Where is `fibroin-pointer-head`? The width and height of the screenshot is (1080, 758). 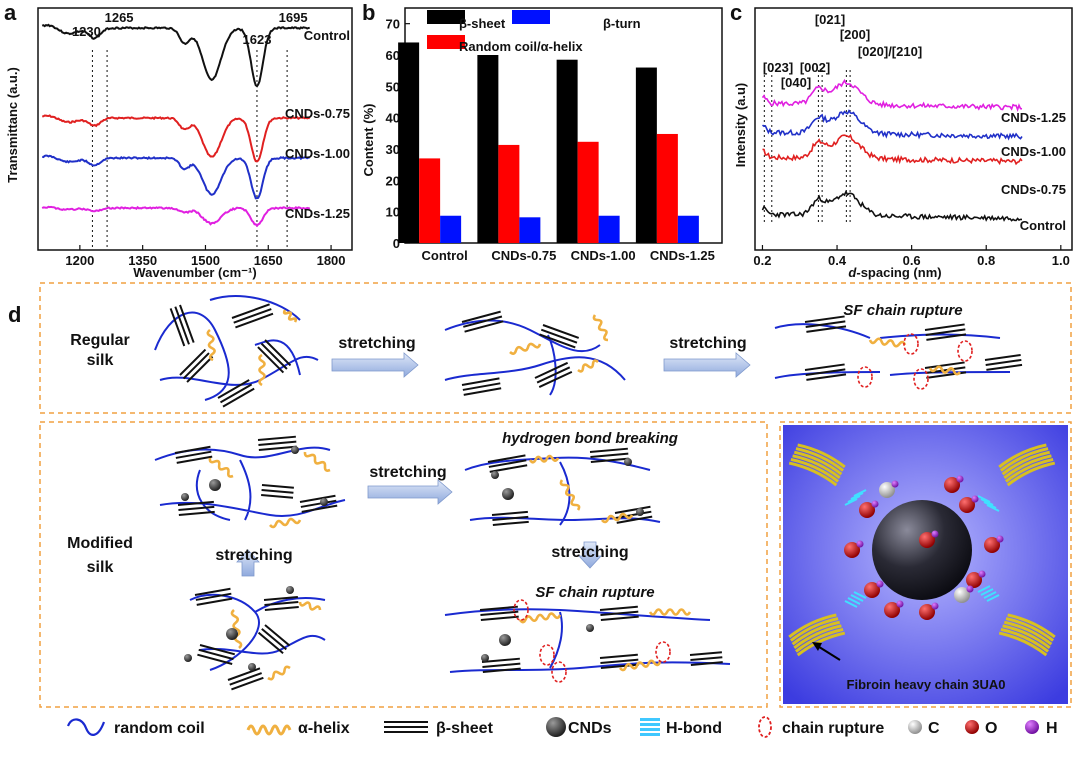
fibroin-pointer-head is located at coordinates (817, 646).